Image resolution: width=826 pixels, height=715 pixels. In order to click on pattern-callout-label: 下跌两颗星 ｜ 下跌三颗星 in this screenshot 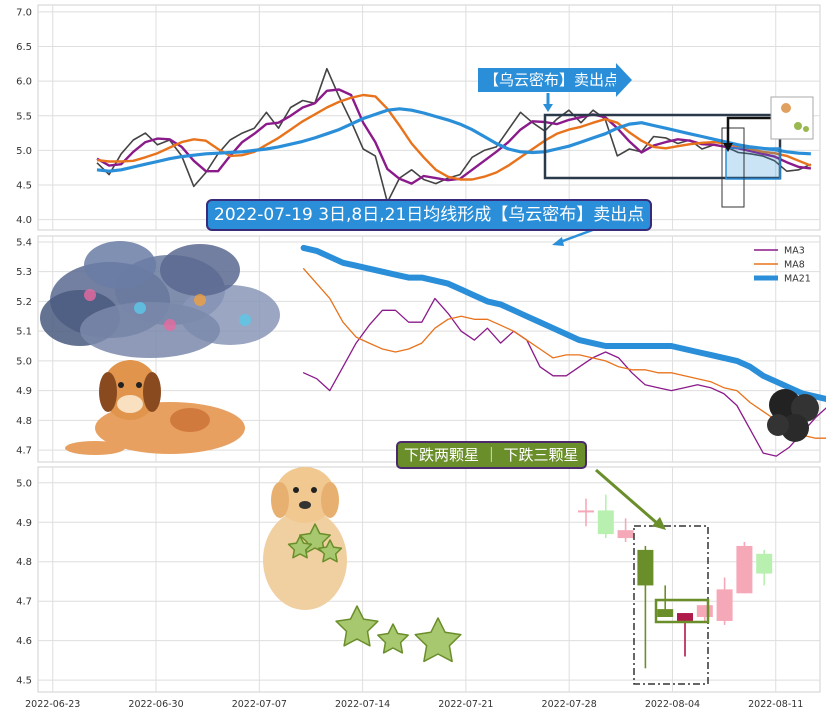, I will do `click(491, 455)`.